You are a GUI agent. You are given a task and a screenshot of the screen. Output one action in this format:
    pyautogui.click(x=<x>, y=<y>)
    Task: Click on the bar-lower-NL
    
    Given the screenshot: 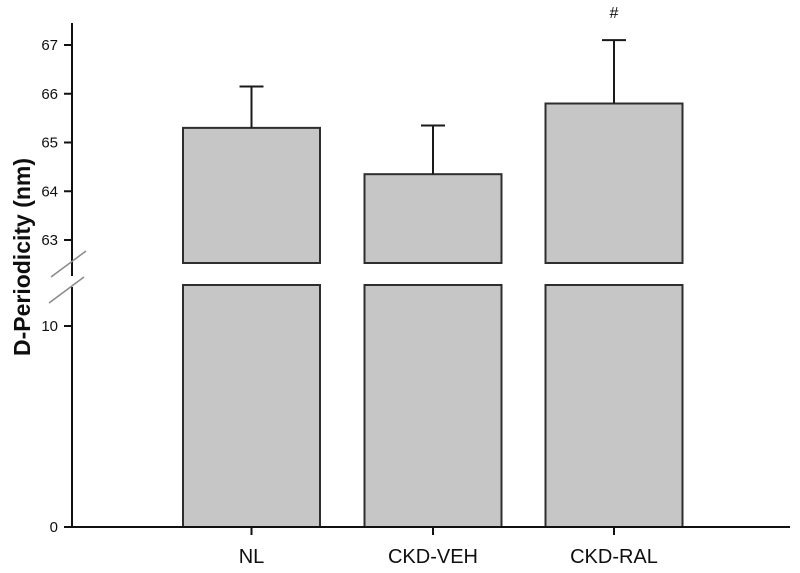 What is the action you would take?
    pyautogui.click(x=251, y=406)
    